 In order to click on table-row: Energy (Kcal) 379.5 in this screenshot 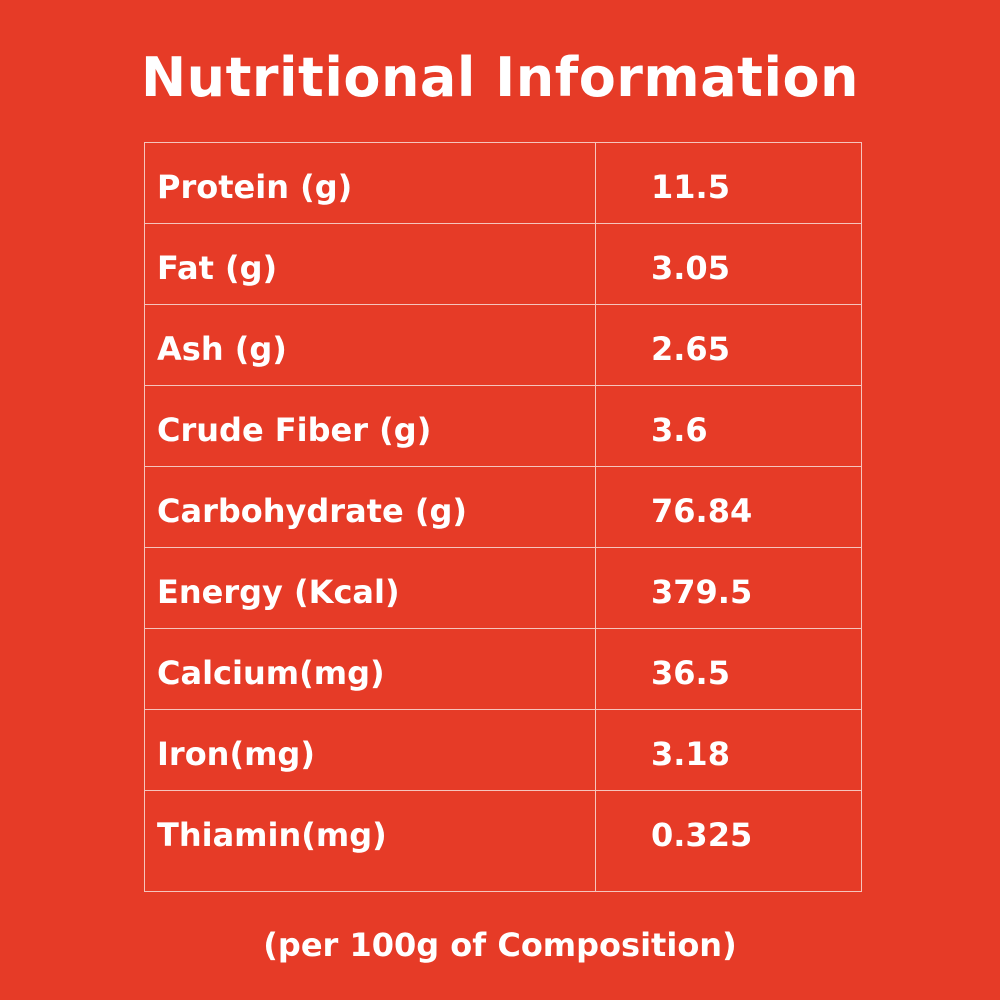, I will do `click(503, 588)`.